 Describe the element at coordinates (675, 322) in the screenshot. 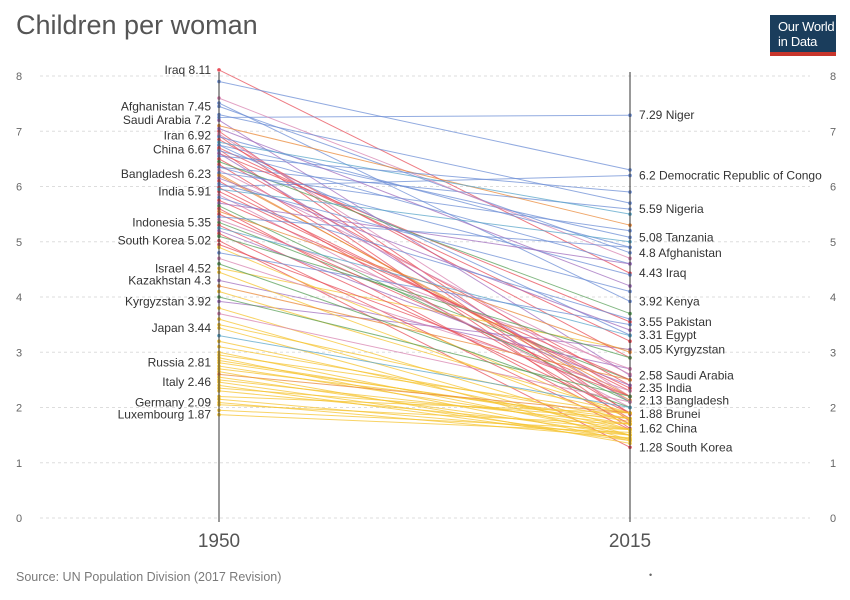

I see `label-2015: 3.55 Pakistan` at that location.